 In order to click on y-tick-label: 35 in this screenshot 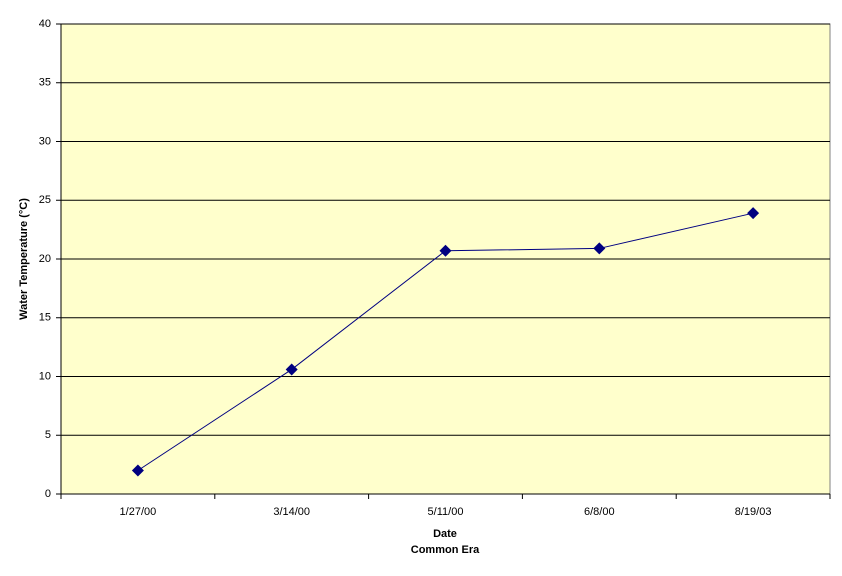, I will do `click(45, 83)`.